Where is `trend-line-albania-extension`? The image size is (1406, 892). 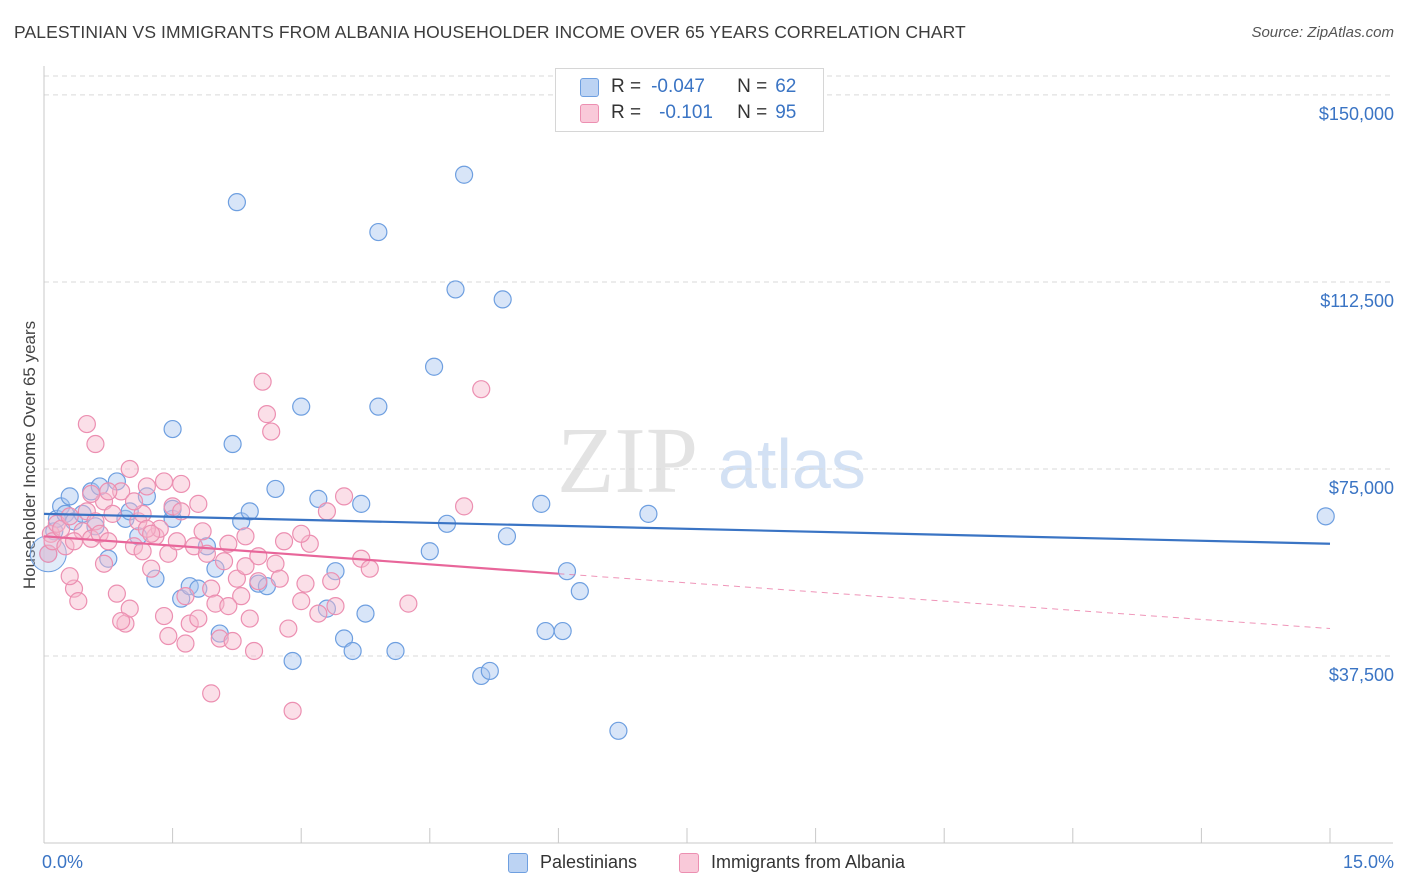 trend-line-albania-extension is located at coordinates (944, 601).